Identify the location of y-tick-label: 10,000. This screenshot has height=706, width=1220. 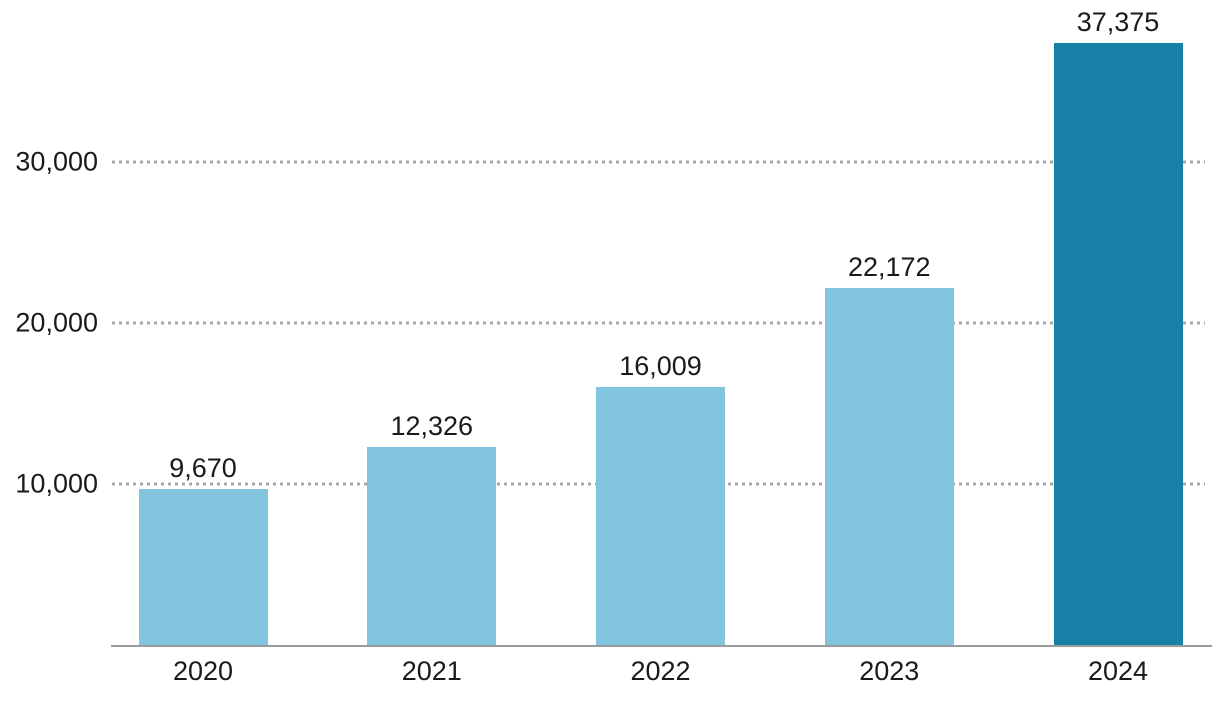
(56, 483).